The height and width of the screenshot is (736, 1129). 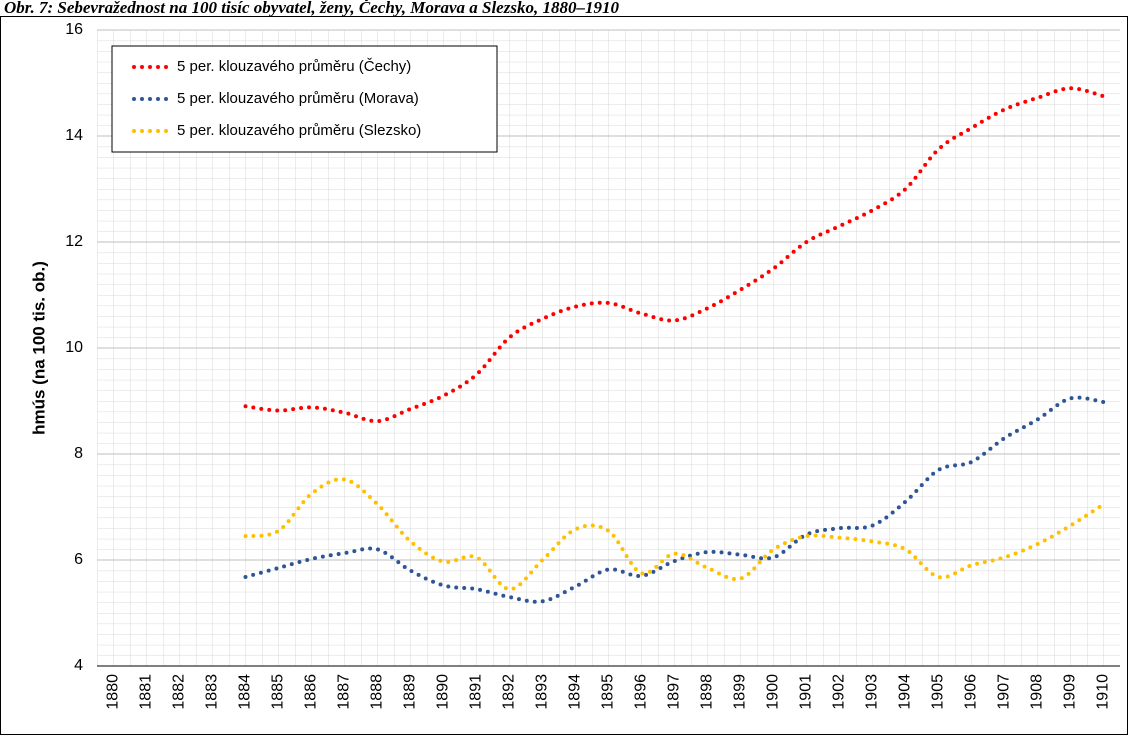 What do you see at coordinates (971, 692) in the screenshot?
I see `x-tick-label: 1906` at bounding box center [971, 692].